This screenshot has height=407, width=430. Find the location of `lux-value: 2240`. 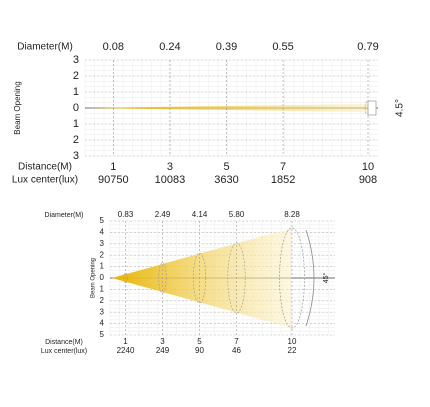

lux-value: 2240 is located at coordinates (126, 350).